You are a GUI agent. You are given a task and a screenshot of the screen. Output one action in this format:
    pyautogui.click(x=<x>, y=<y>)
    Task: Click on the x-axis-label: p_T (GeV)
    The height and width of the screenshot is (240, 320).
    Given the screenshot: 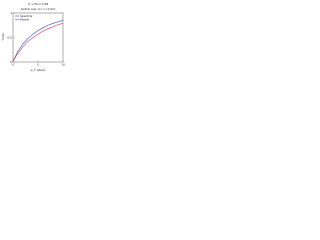 What is the action you would take?
    pyautogui.click(x=38, y=70)
    